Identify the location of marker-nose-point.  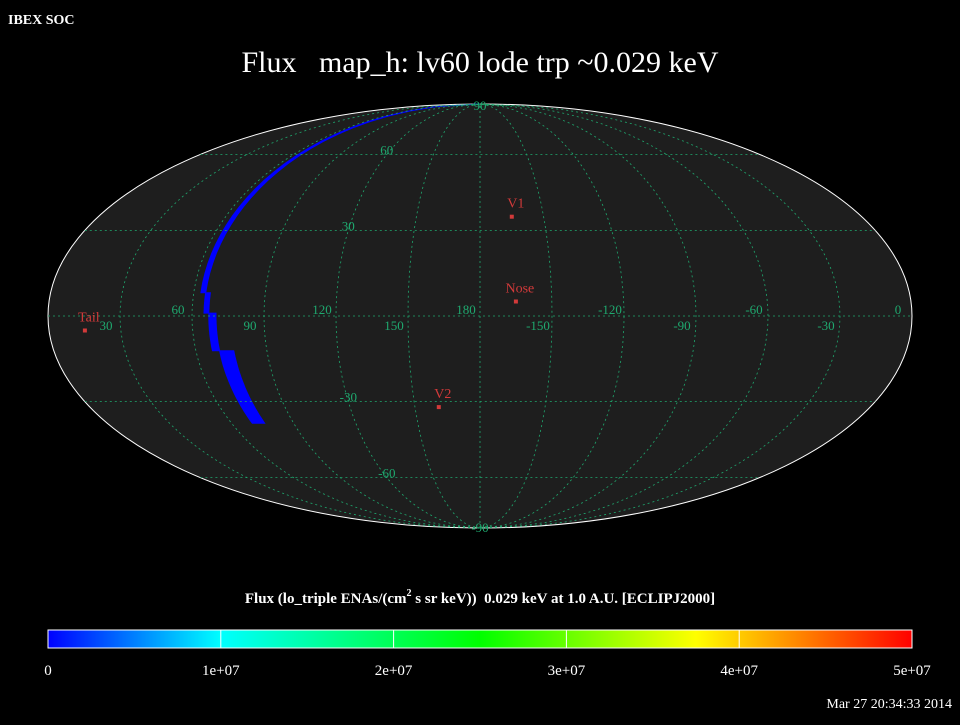
(515, 301).